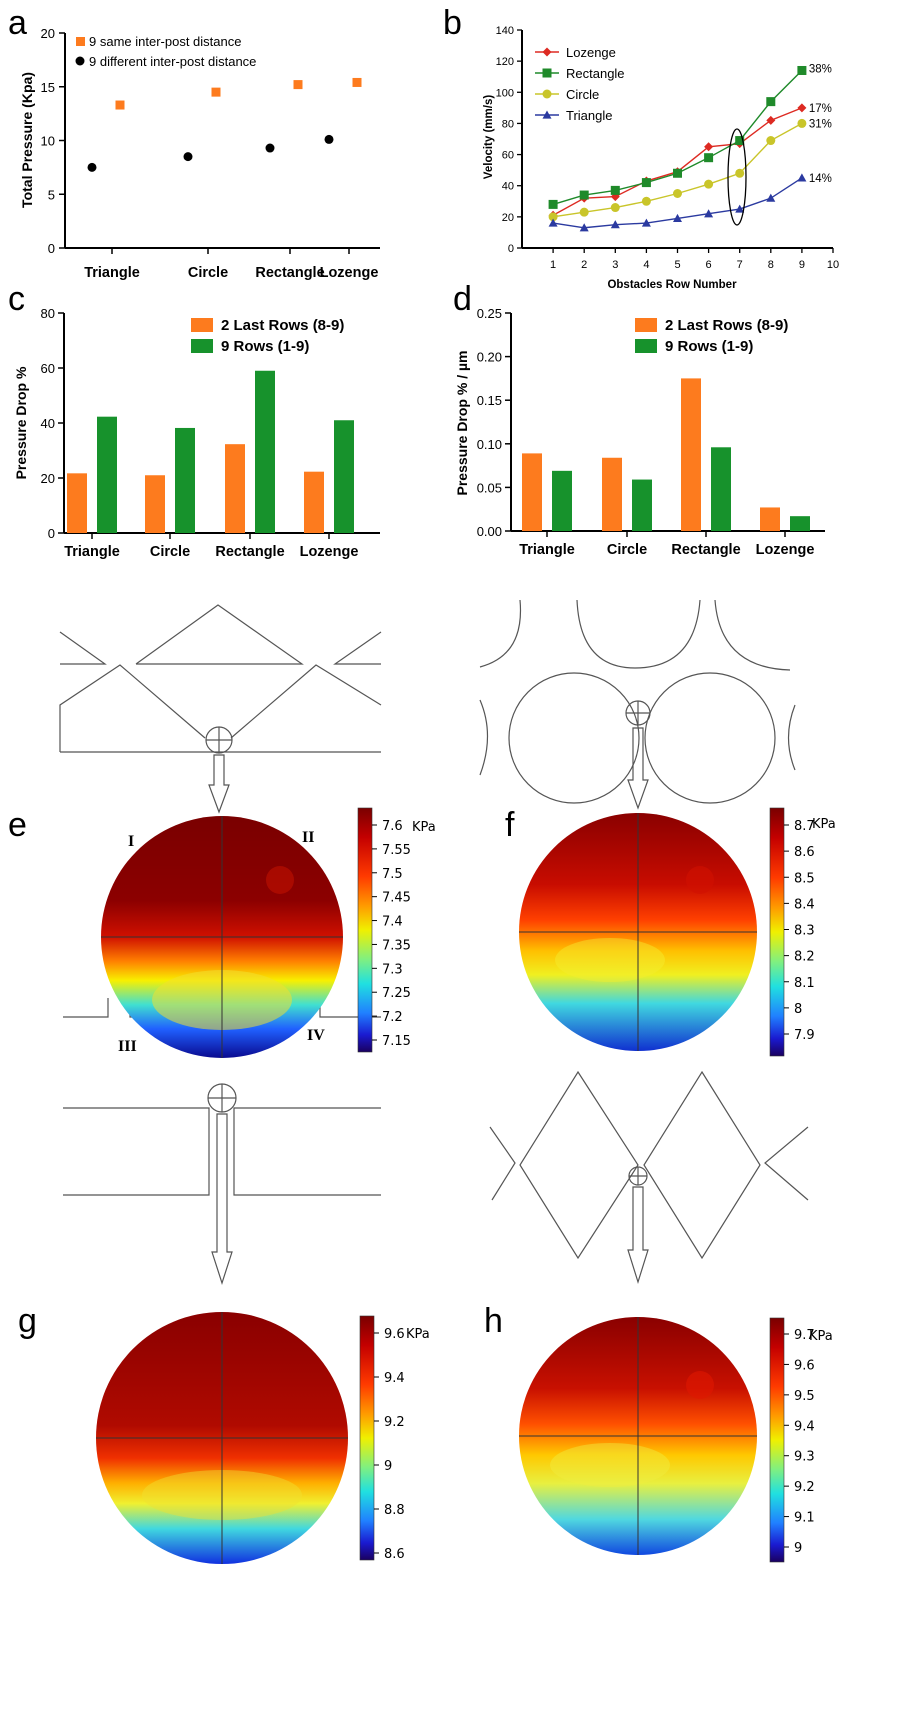 This screenshot has width=921, height=1711. I want to click on panel-c-x-ticks: Triangle Circle Rectangle Lozenge, so click(211, 546).